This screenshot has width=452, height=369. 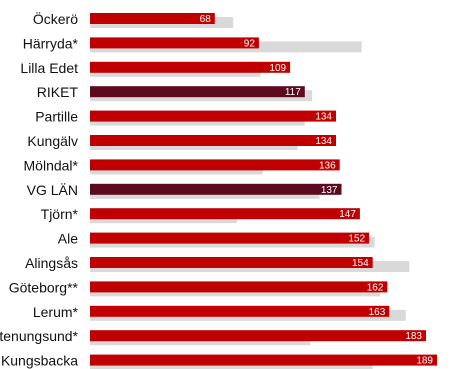 What do you see at coordinates (56, 312) in the screenshot?
I see `category-label-12: Lerum*` at bounding box center [56, 312].